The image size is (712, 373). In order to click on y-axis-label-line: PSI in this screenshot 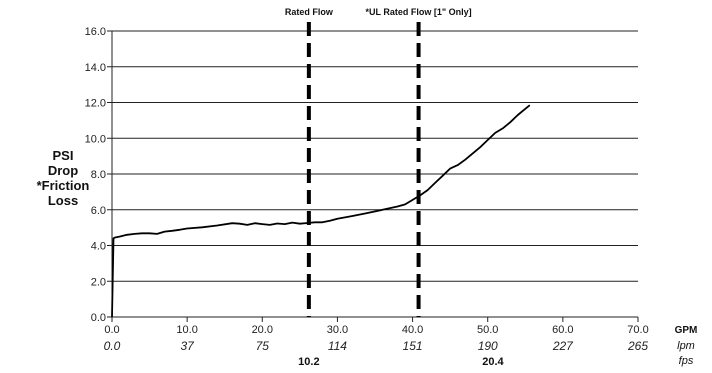, I will do `click(63, 155)`.